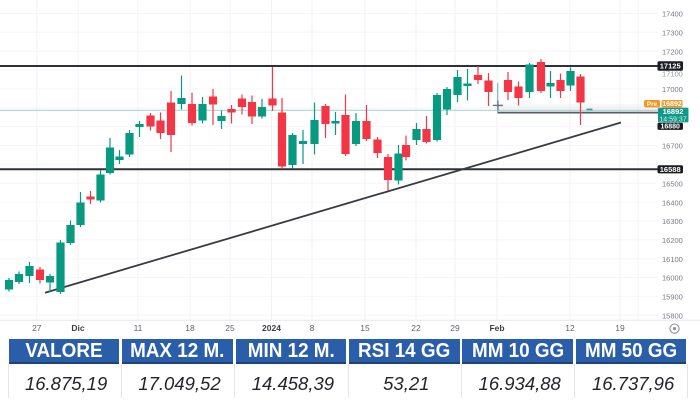 This screenshot has width=700, height=400. What do you see at coordinates (672, 14) in the screenshot?
I see `svg-text: 17400` at bounding box center [672, 14].